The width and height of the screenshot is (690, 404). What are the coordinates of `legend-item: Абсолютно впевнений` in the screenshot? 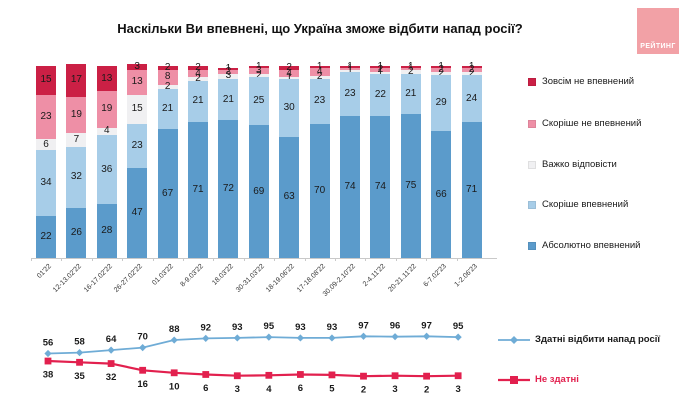 It's located at (584, 245).